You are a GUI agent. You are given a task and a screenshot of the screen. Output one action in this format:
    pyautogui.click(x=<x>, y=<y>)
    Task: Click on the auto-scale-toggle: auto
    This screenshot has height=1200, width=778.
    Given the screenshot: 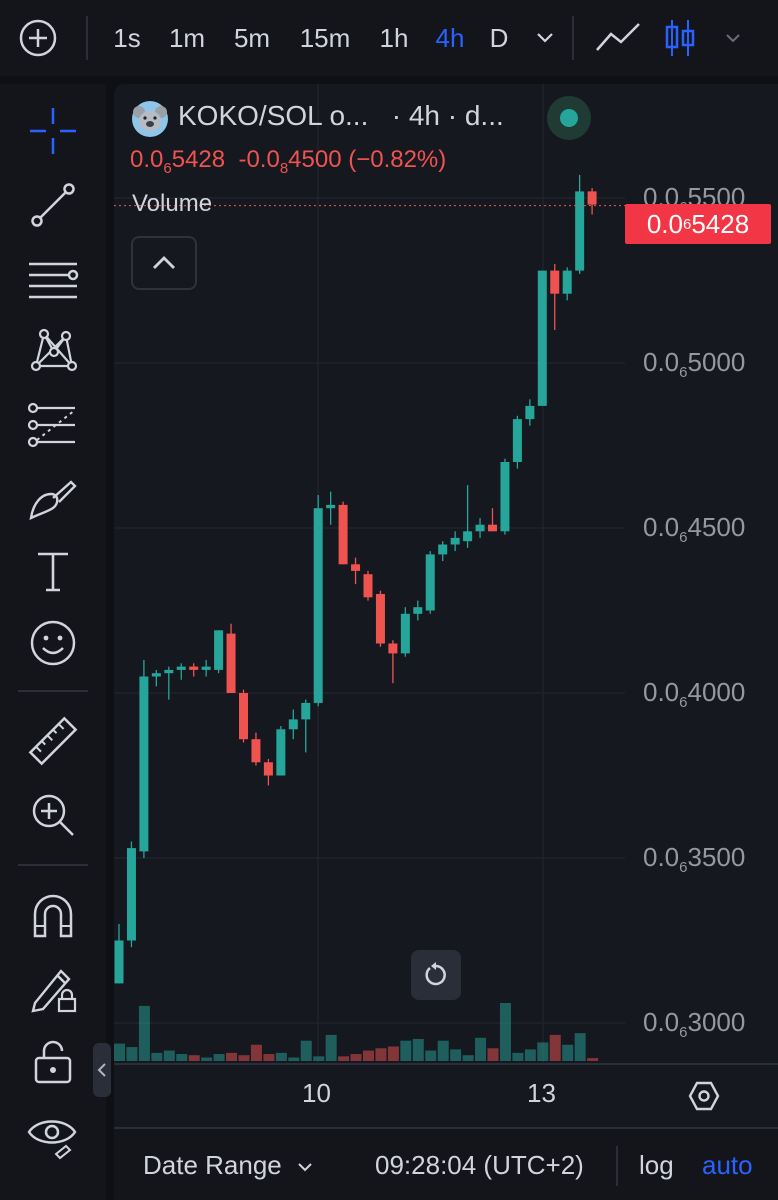 What is the action you would take?
    pyautogui.click(x=727, y=1165)
    